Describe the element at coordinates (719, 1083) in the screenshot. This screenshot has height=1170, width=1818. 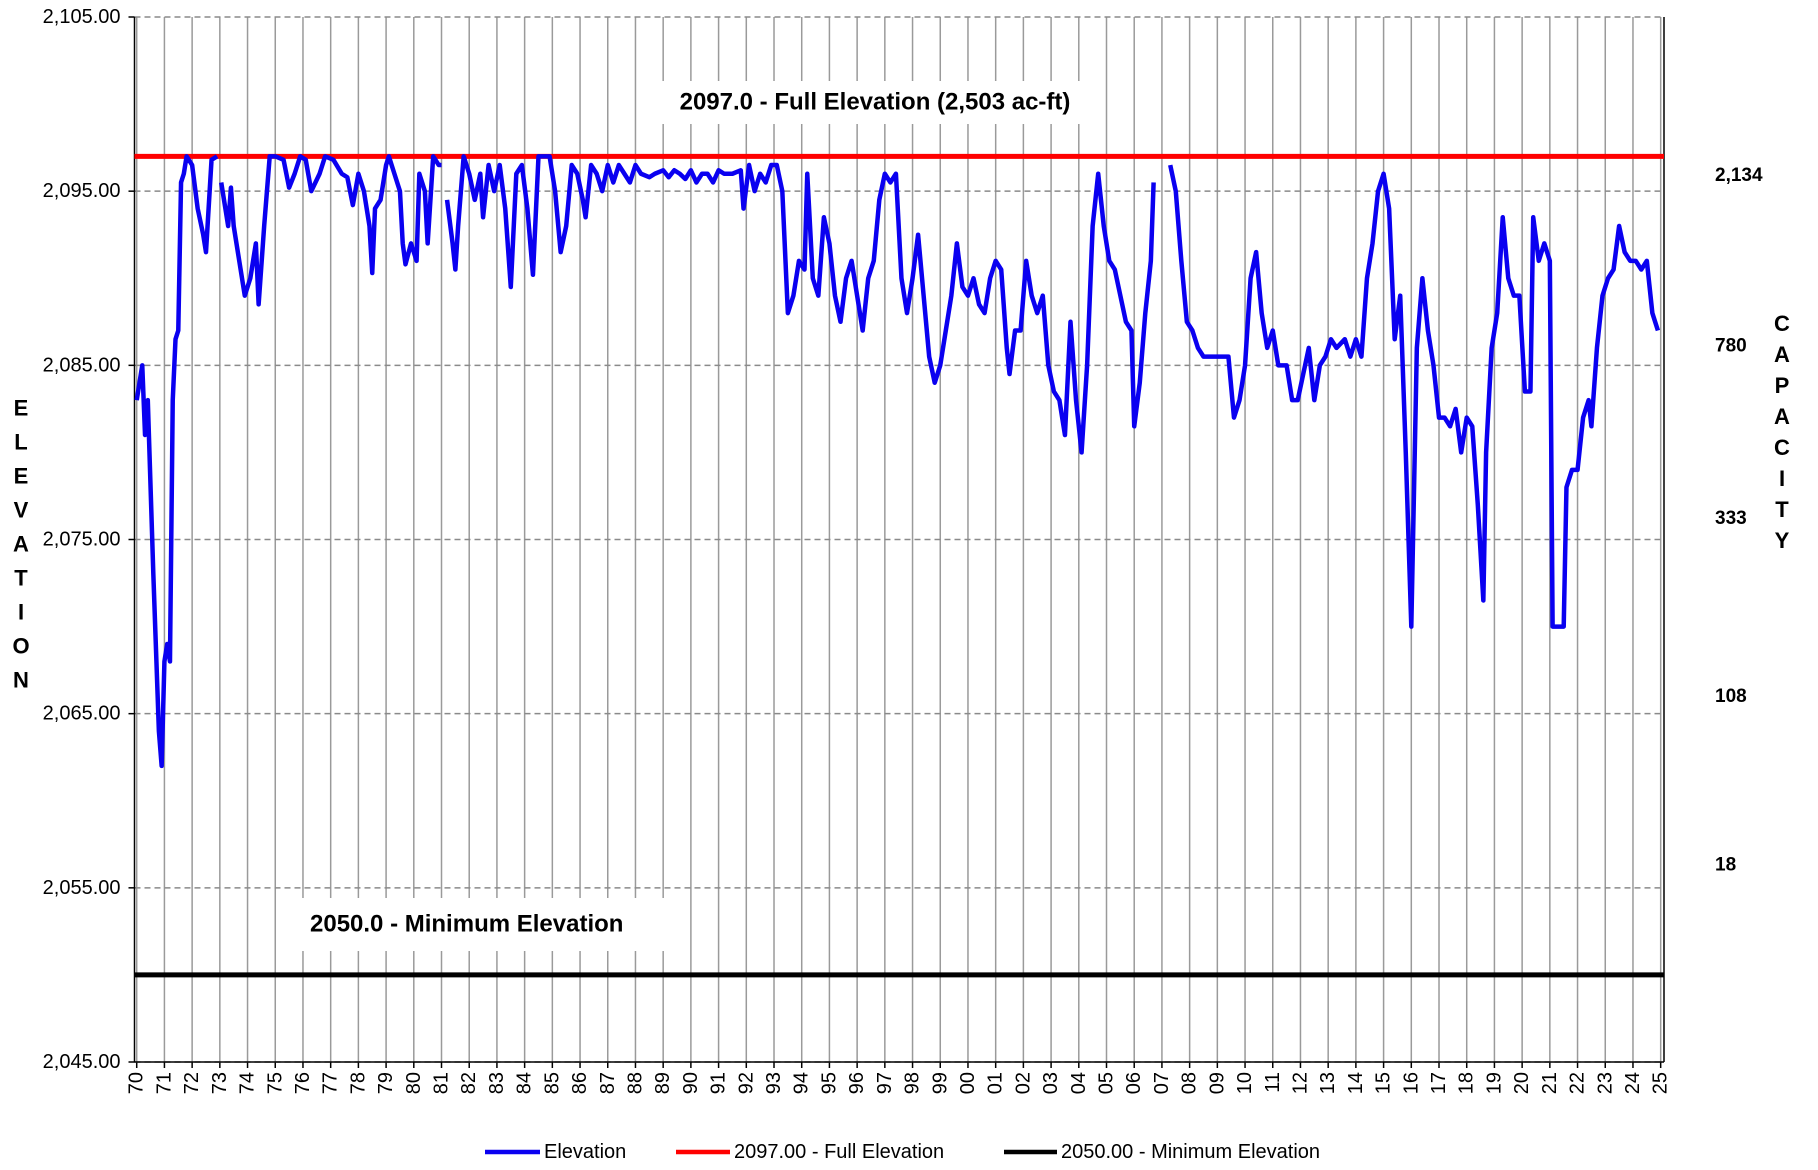
I see `x-tick-label: 91` at that location.